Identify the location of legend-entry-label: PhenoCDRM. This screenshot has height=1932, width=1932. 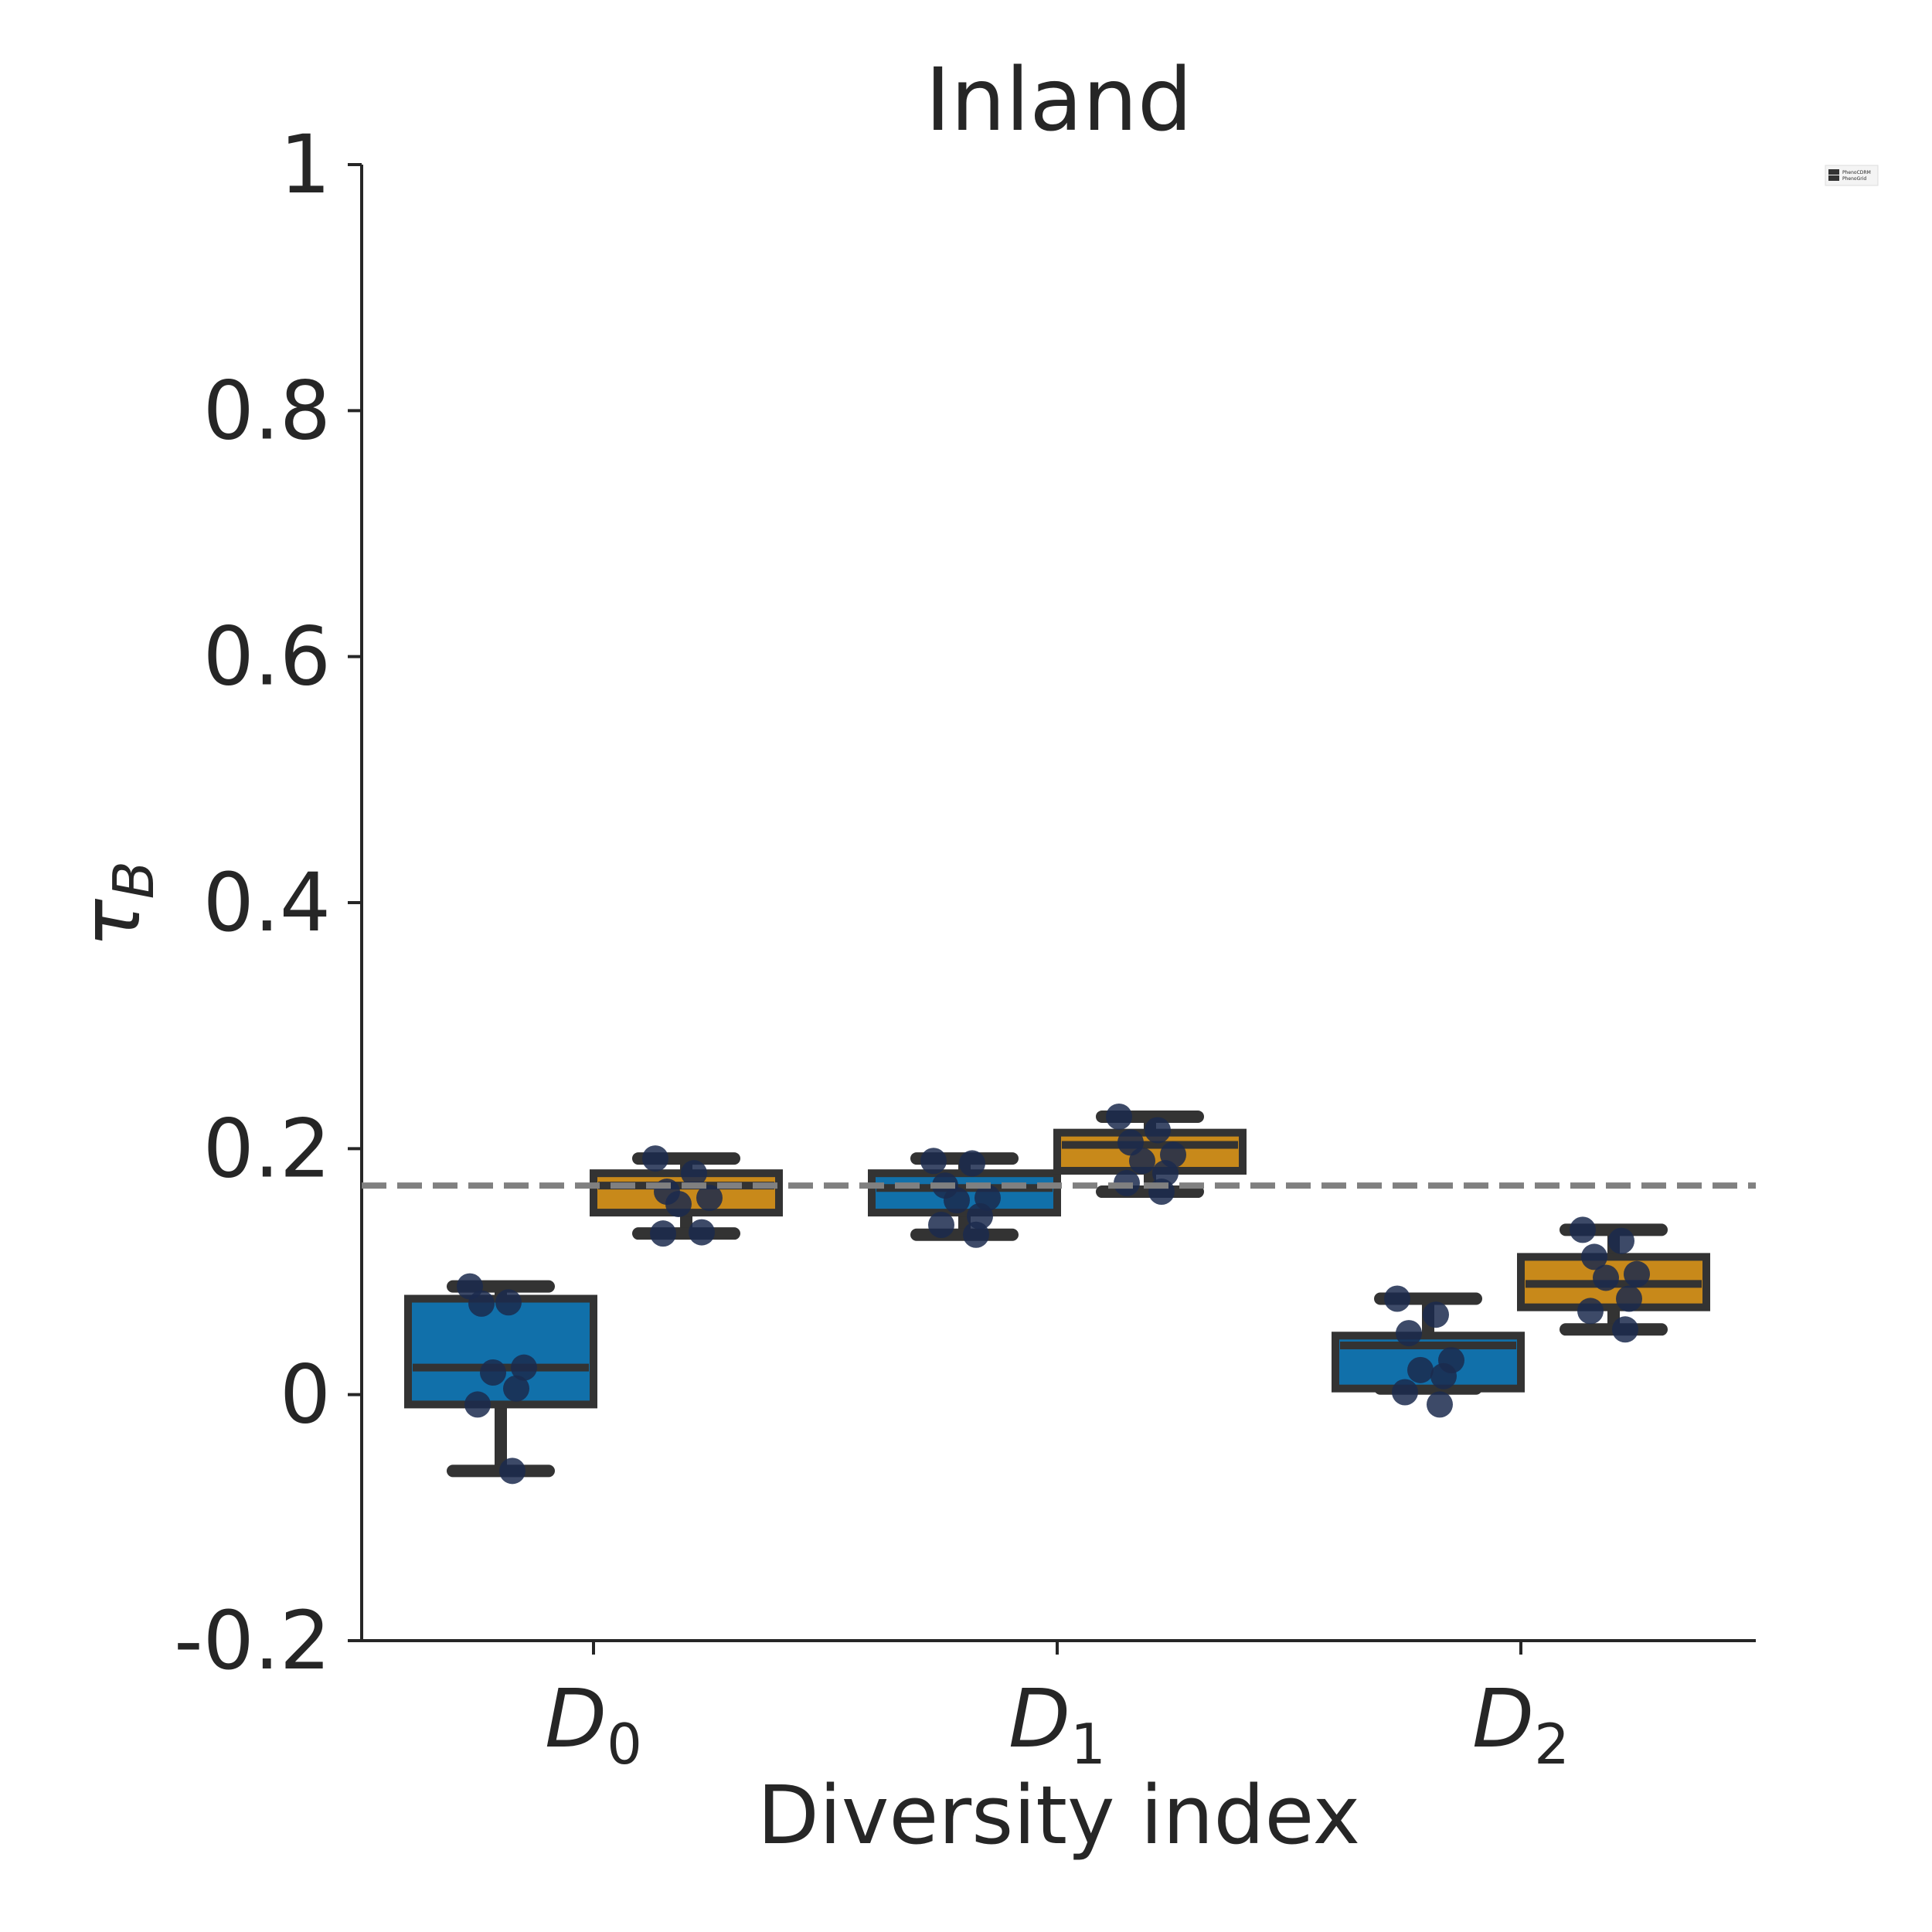
(1856, 173).